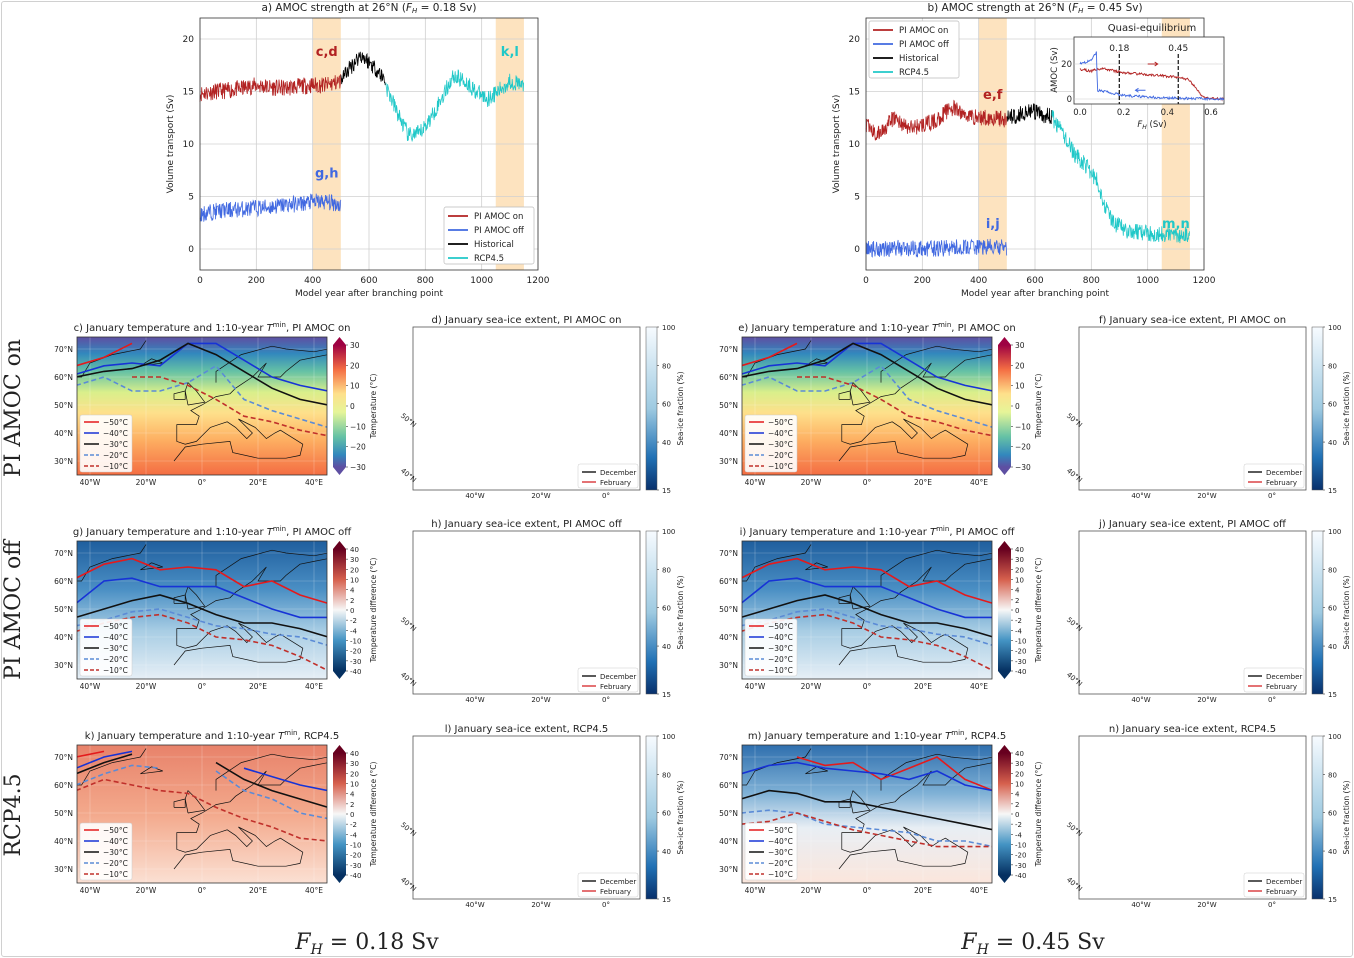 This screenshot has height=958, width=1354. What do you see at coordinates (540, 905) in the screenshot?
I see `lon-label: 20°W` at bounding box center [540, 905].